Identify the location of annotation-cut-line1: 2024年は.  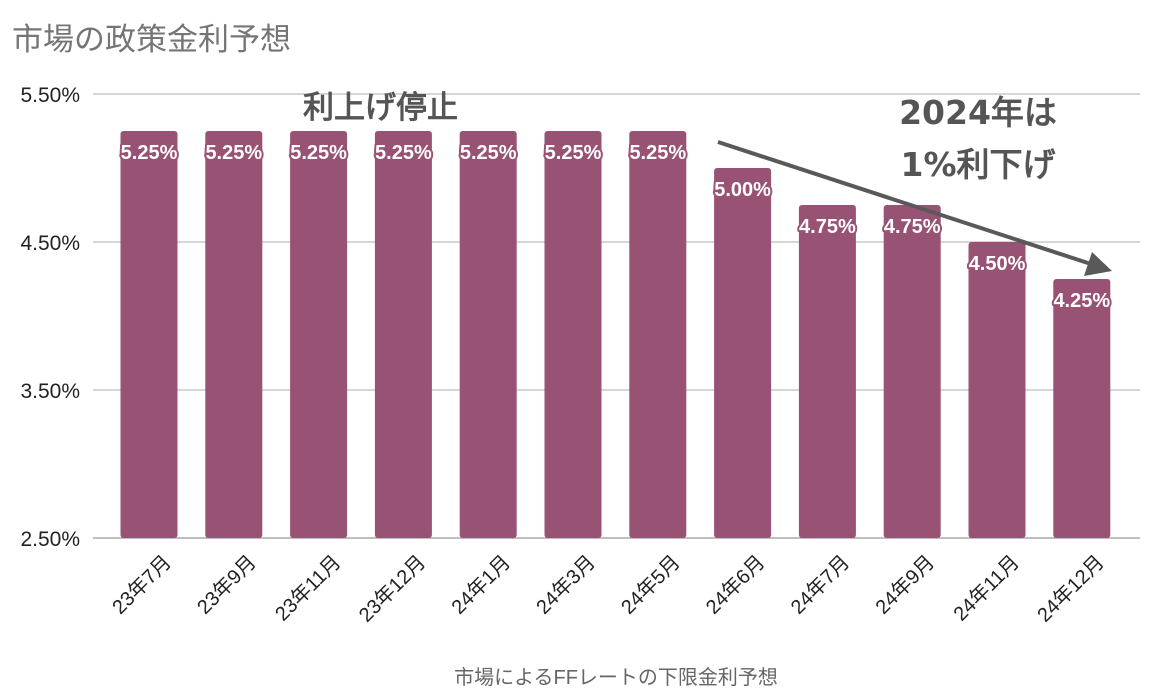
(978, 112).